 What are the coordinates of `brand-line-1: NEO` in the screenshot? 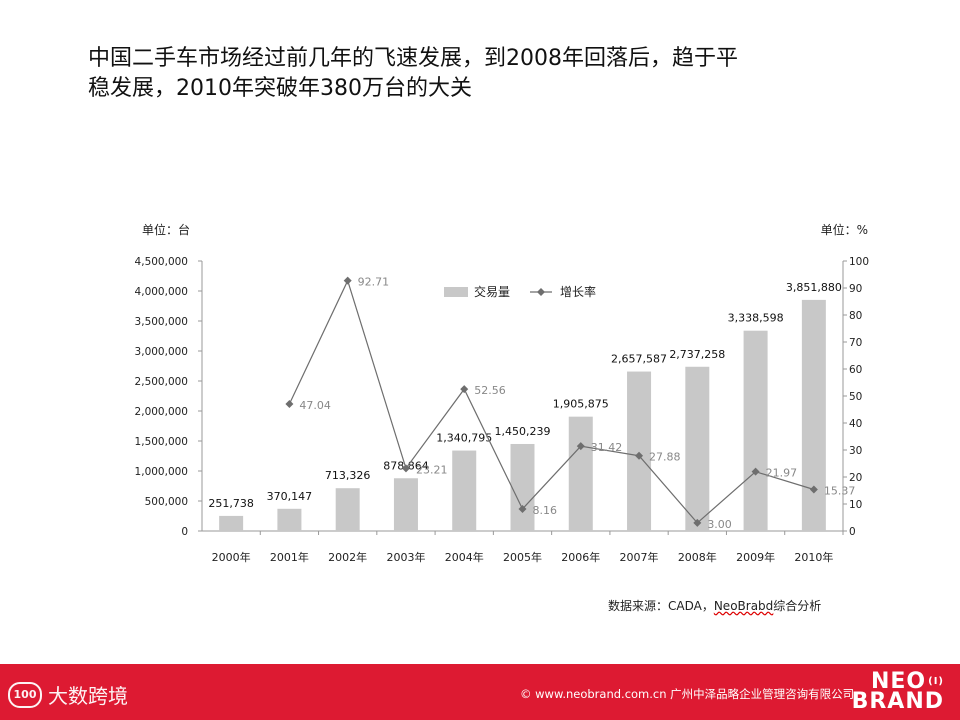 It's located at (898, 681).